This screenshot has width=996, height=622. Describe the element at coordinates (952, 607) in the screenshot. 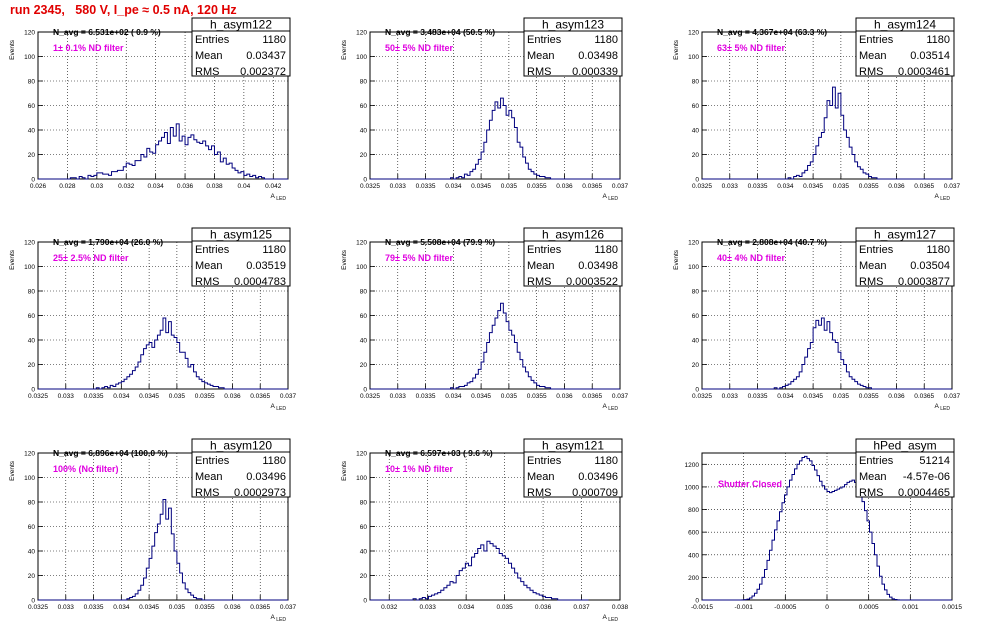

I see `x-tick-label: 0.0015` at that location.